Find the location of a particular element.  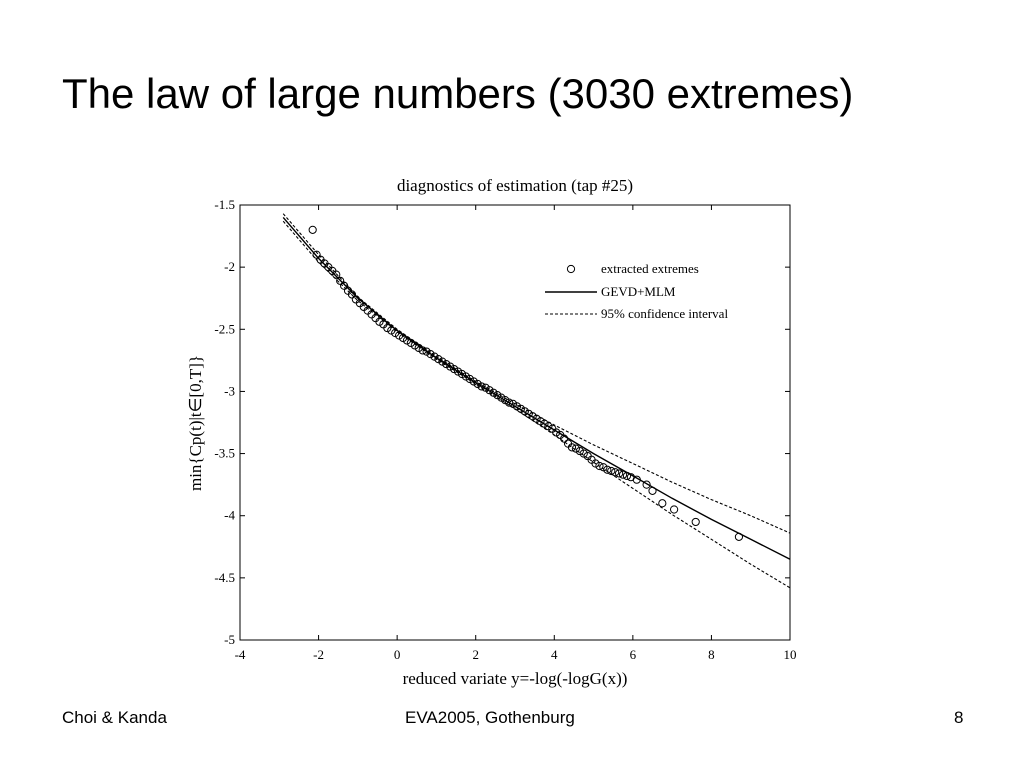

x-tick-label: 0 is located at coordinates (397, 654).